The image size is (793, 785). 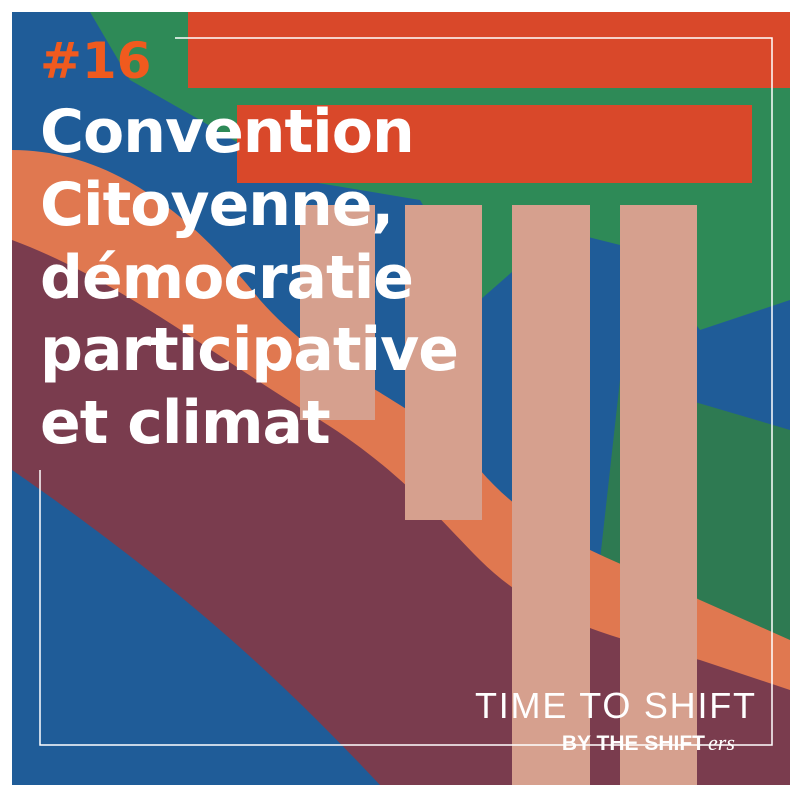 What do you see at coordinates (249, 350) in the screenshot?
I see `title-line: participative` at bounding box center [249, 350].